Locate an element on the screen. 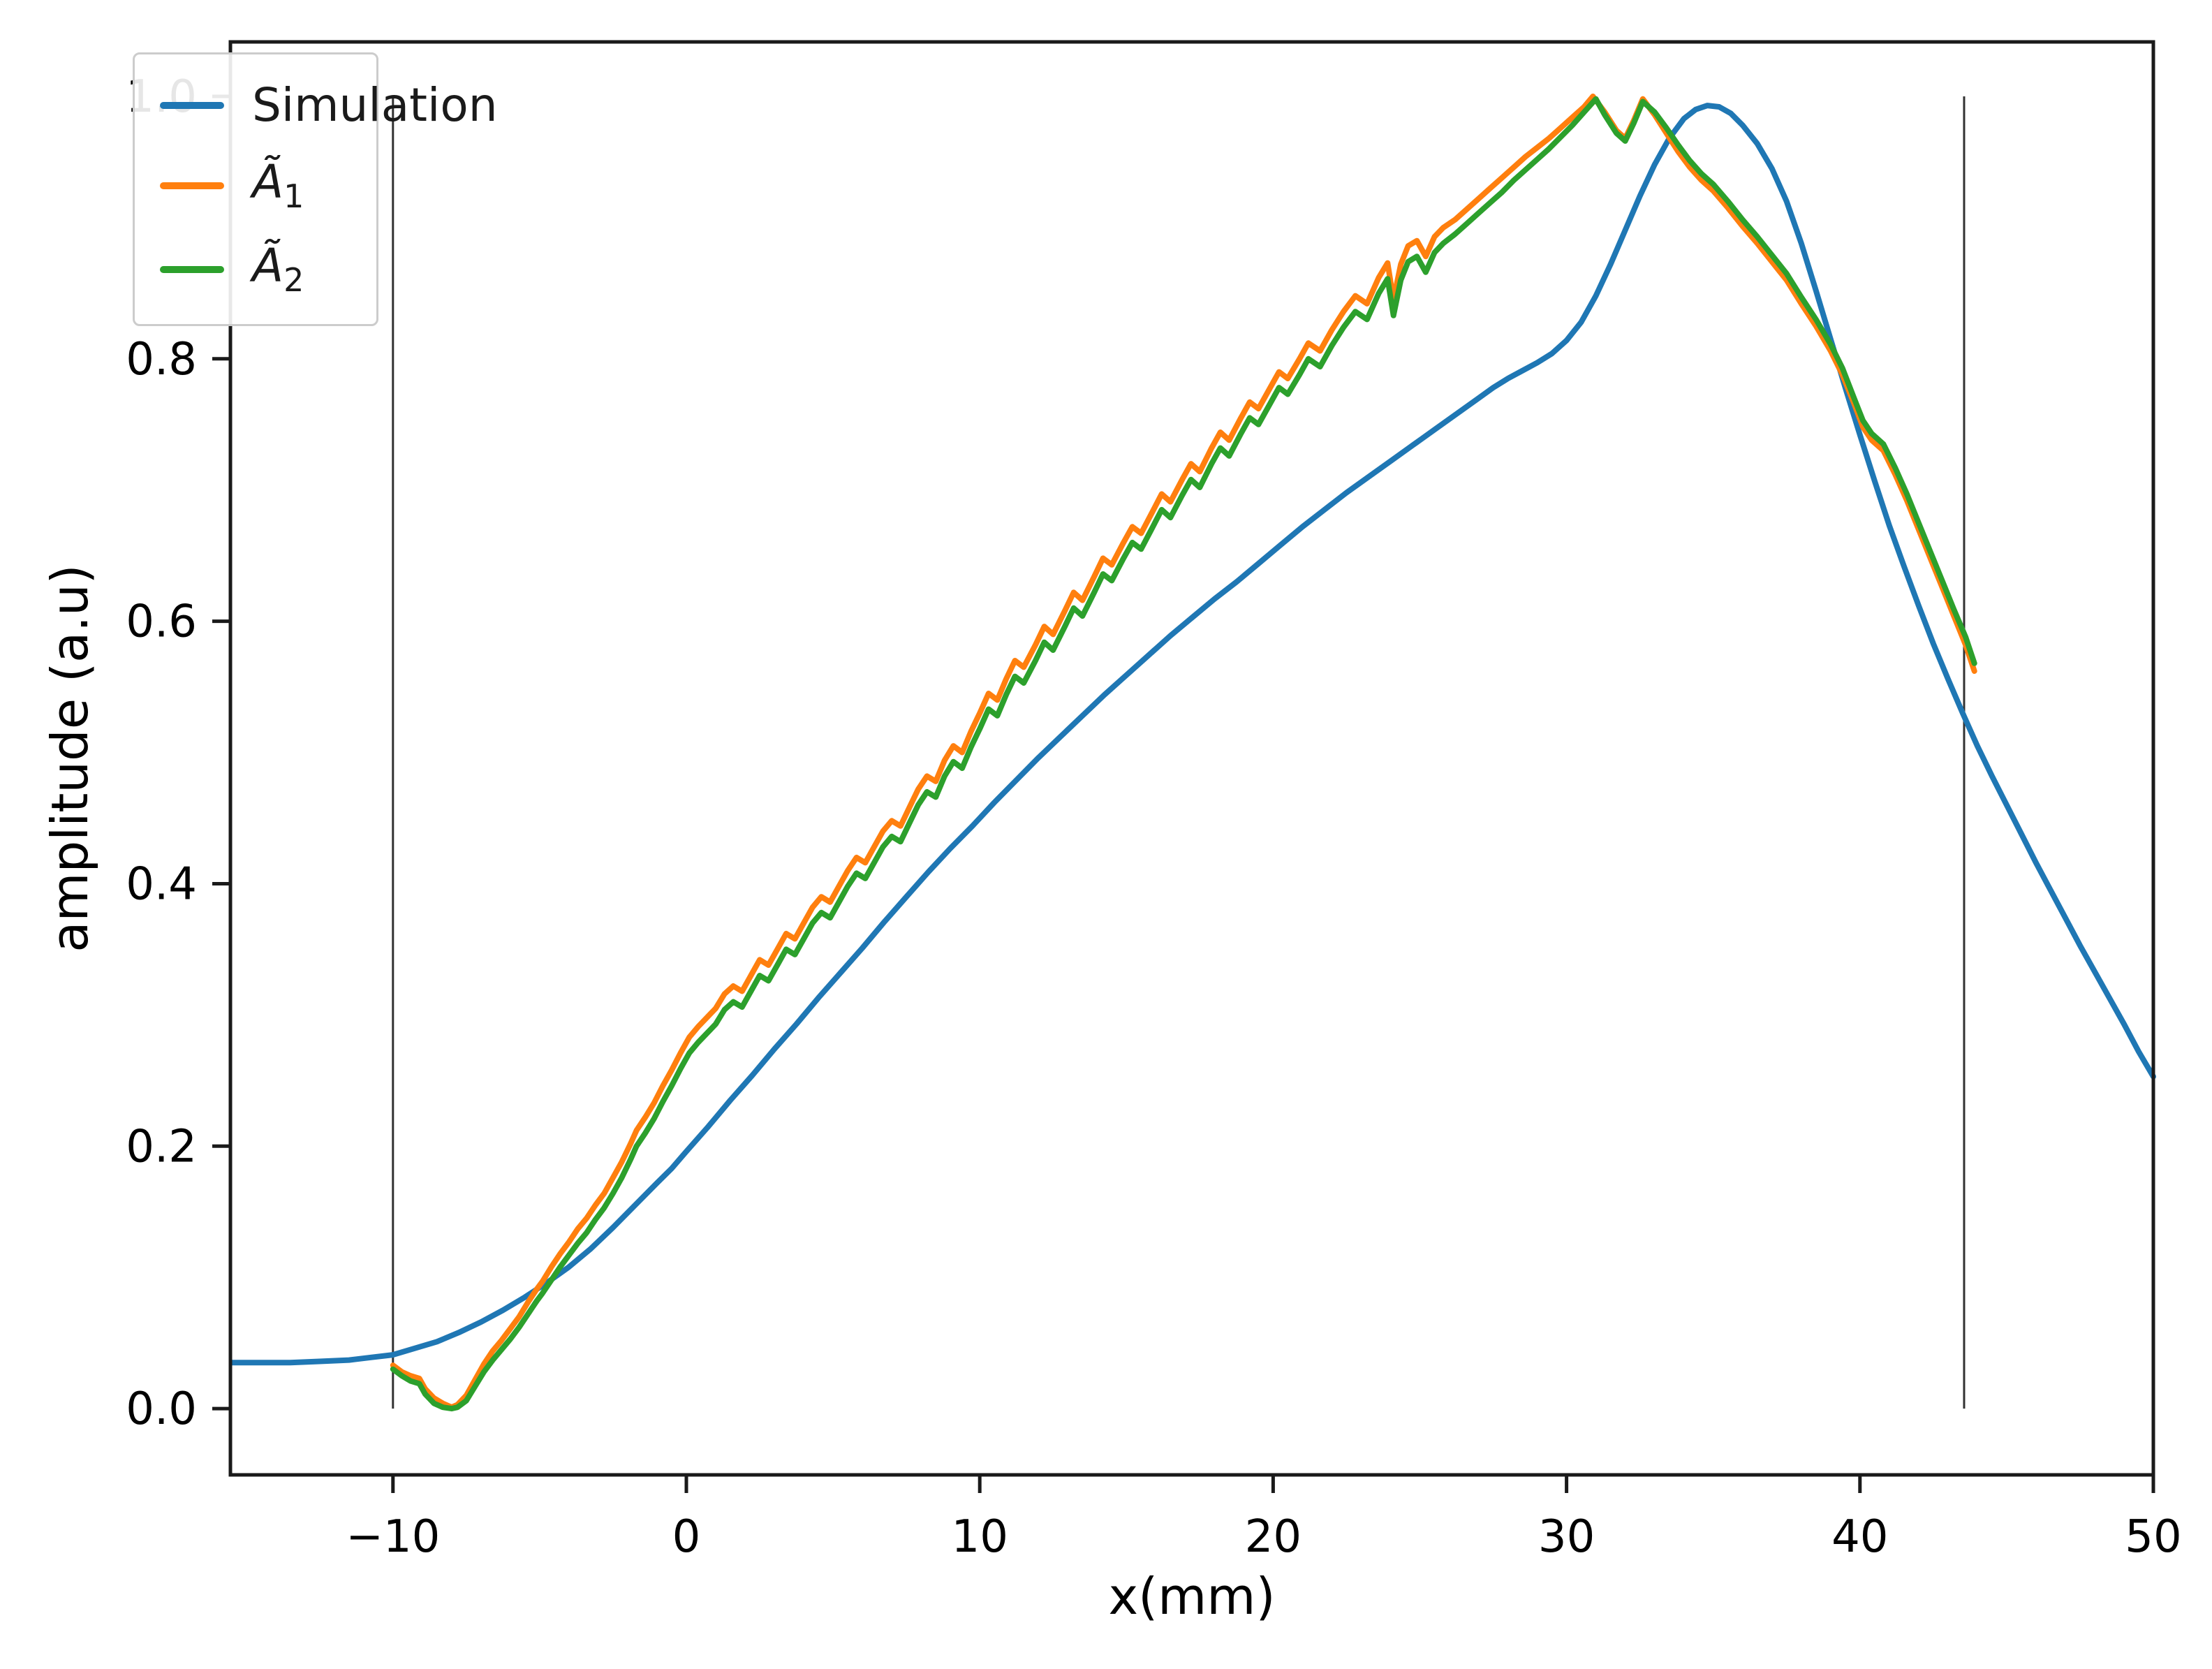 This screenshot has width=2212, height=1669. legend-label-a2: Ã2 is located at coordinates (278, 271).